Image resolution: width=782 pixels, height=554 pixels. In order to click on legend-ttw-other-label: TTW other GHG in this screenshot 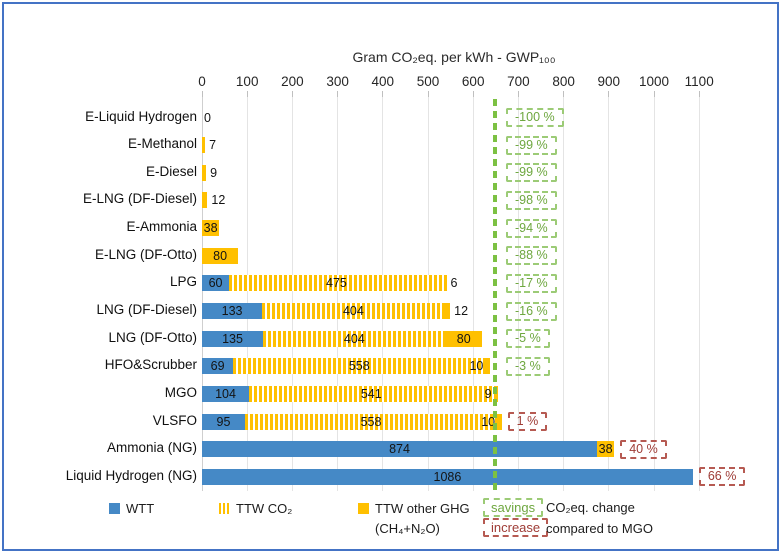, I will do `click(422, 508)`.